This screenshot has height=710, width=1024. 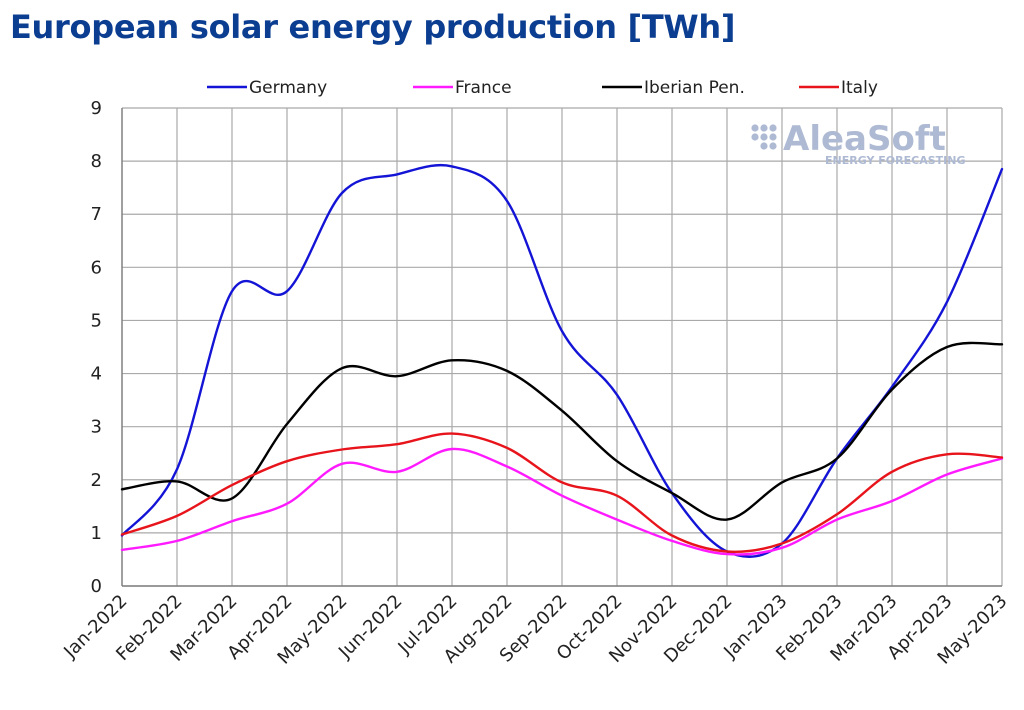 I want to click on watermark-brand: AleaSoft, so click(x=864, y=139).